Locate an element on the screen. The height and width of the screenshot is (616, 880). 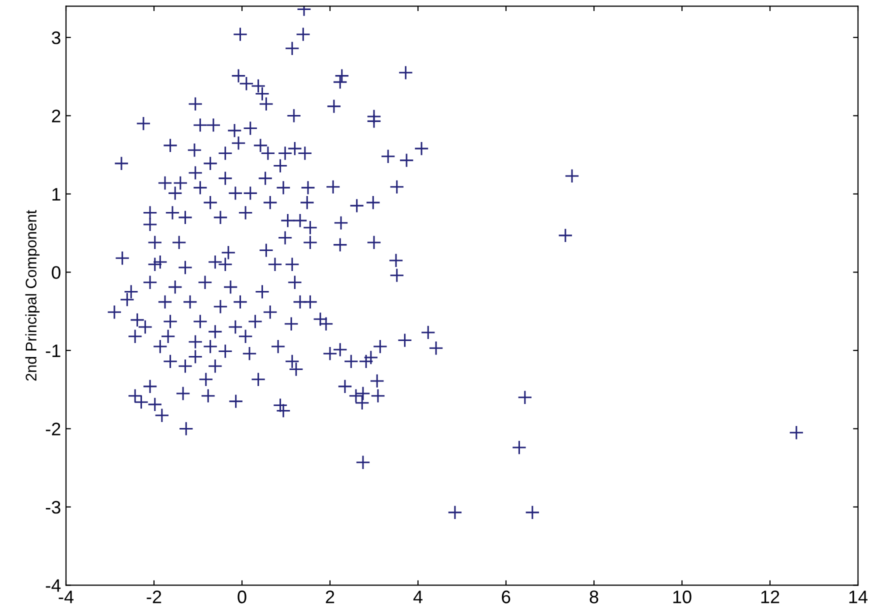
y-tick-label: 0 is located at coordinates (56, 272).